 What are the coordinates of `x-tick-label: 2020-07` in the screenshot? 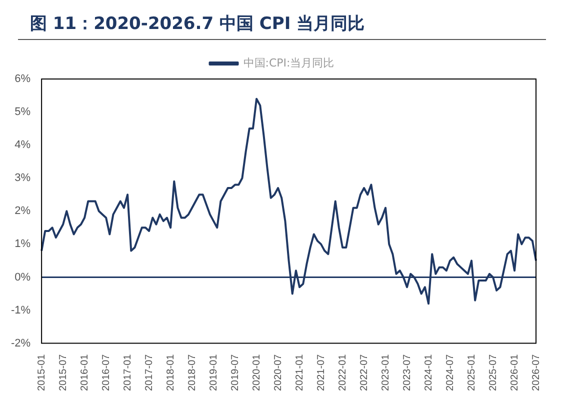 It's located at (278, 373).